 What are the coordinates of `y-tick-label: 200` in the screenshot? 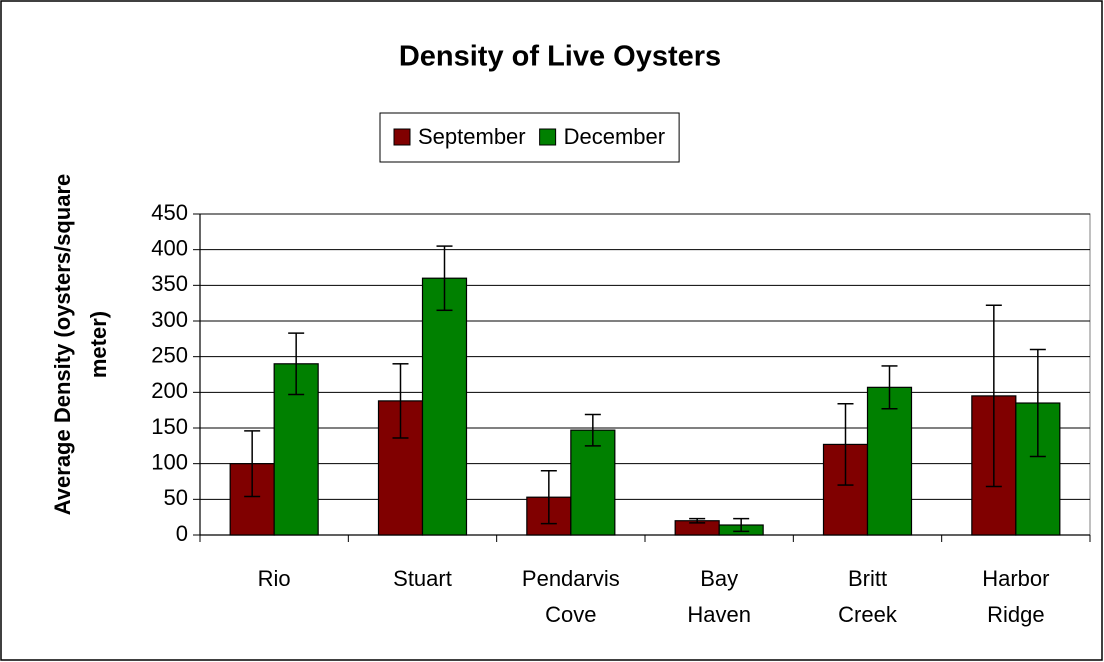 It's located at (169, 390).